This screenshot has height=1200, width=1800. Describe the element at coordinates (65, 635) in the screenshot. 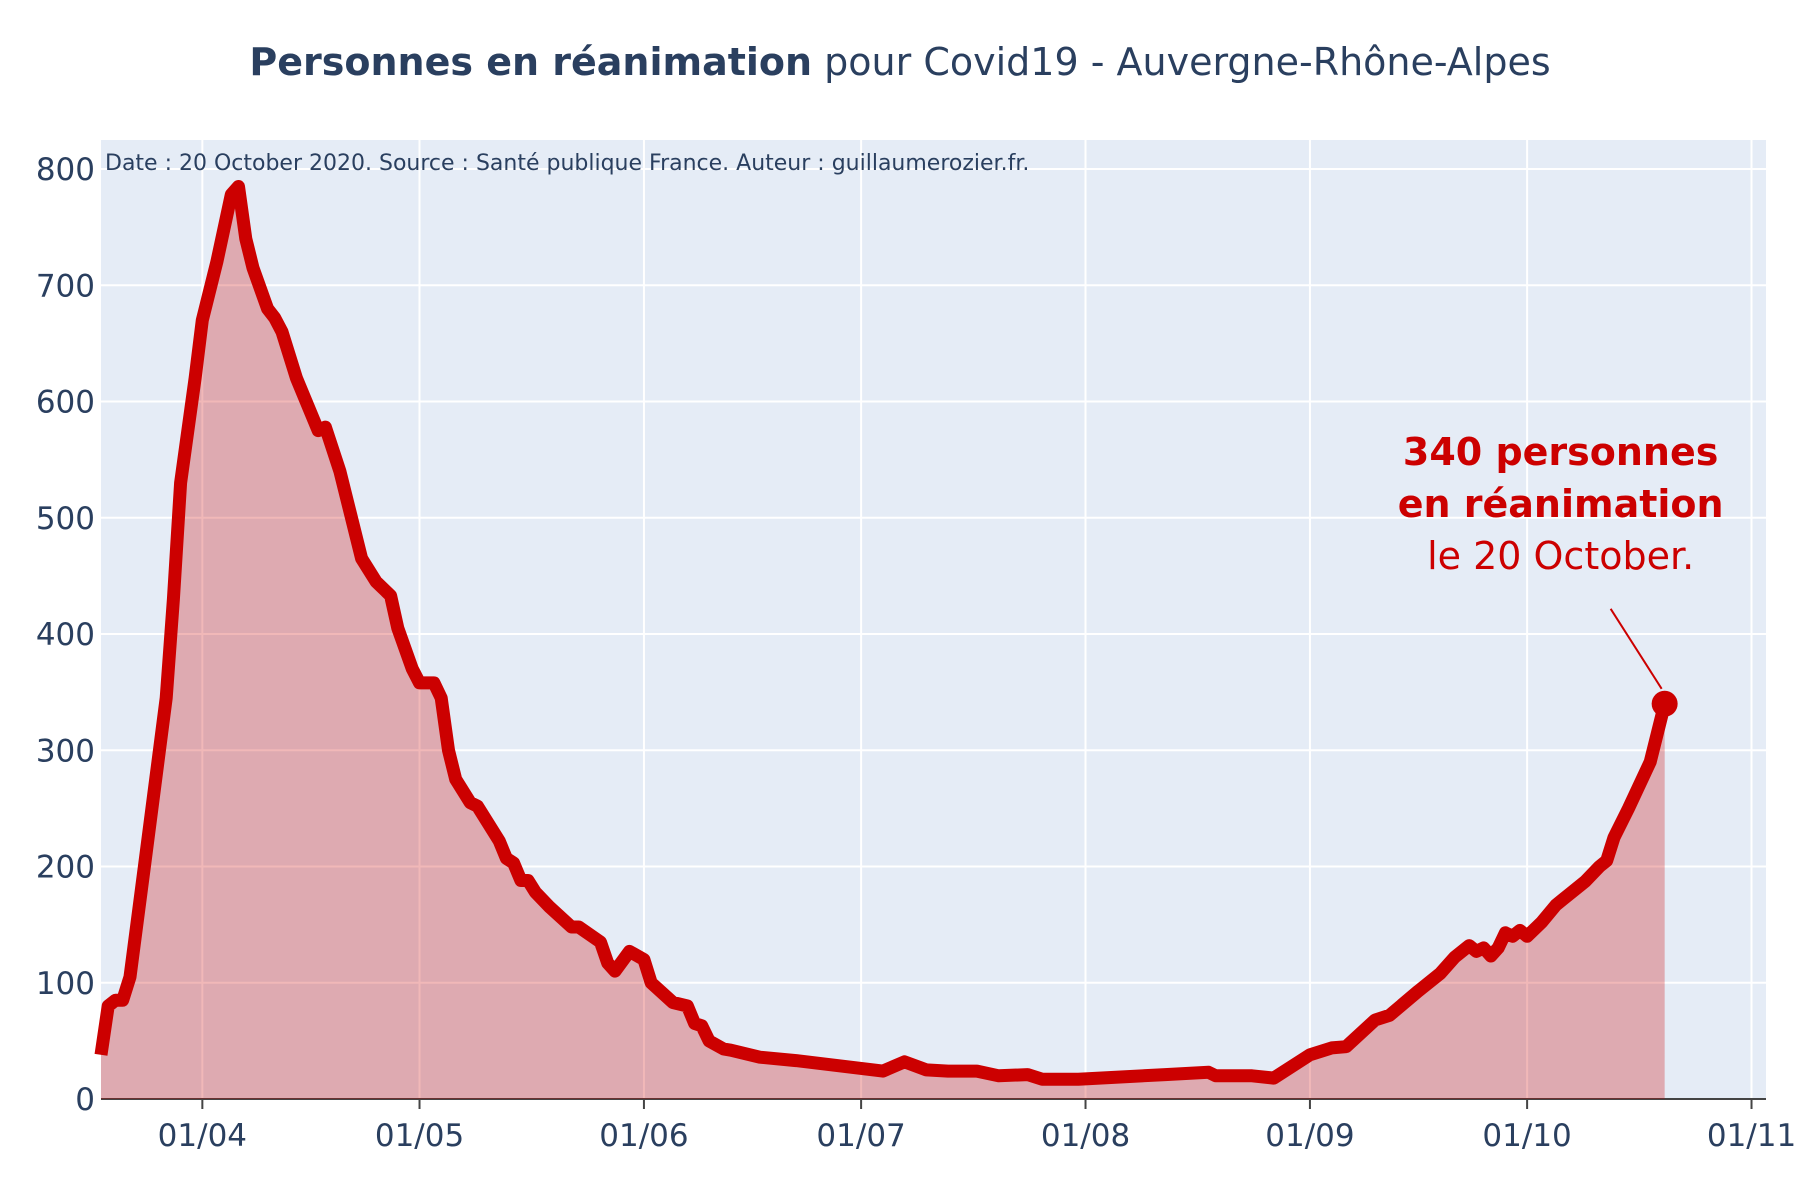

I see `y-tick-label: 400` at that location.